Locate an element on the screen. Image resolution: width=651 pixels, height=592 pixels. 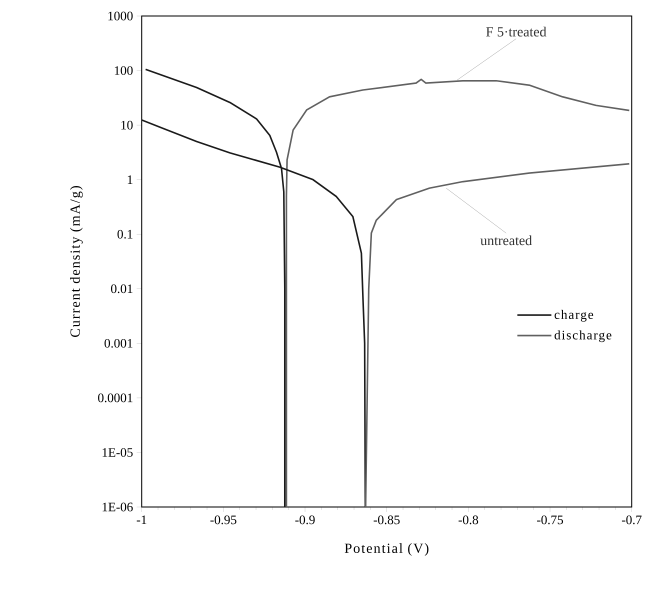
x-tick-label: -0.95 is located at coordinates (223, 520).